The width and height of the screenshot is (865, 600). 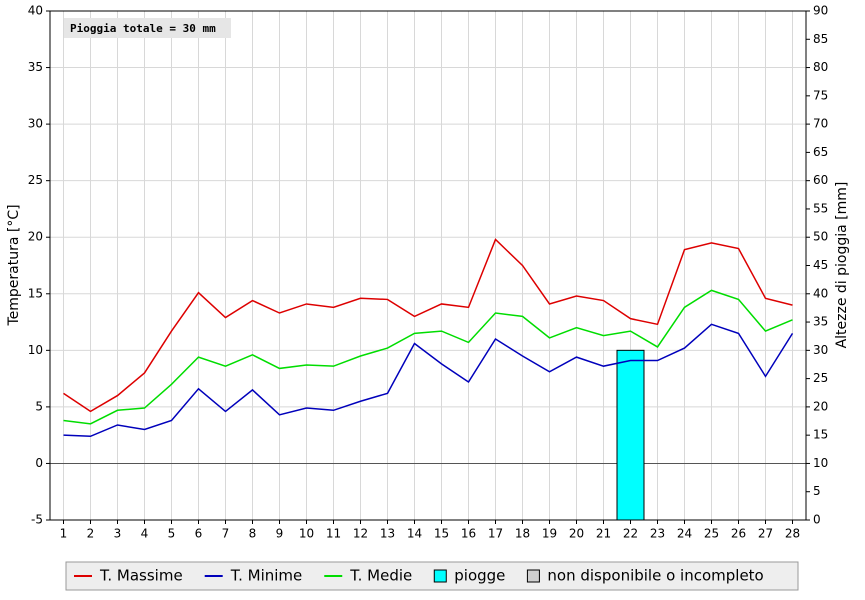 I want to click on x-tick-label: 28, so click(x=792, y=534).